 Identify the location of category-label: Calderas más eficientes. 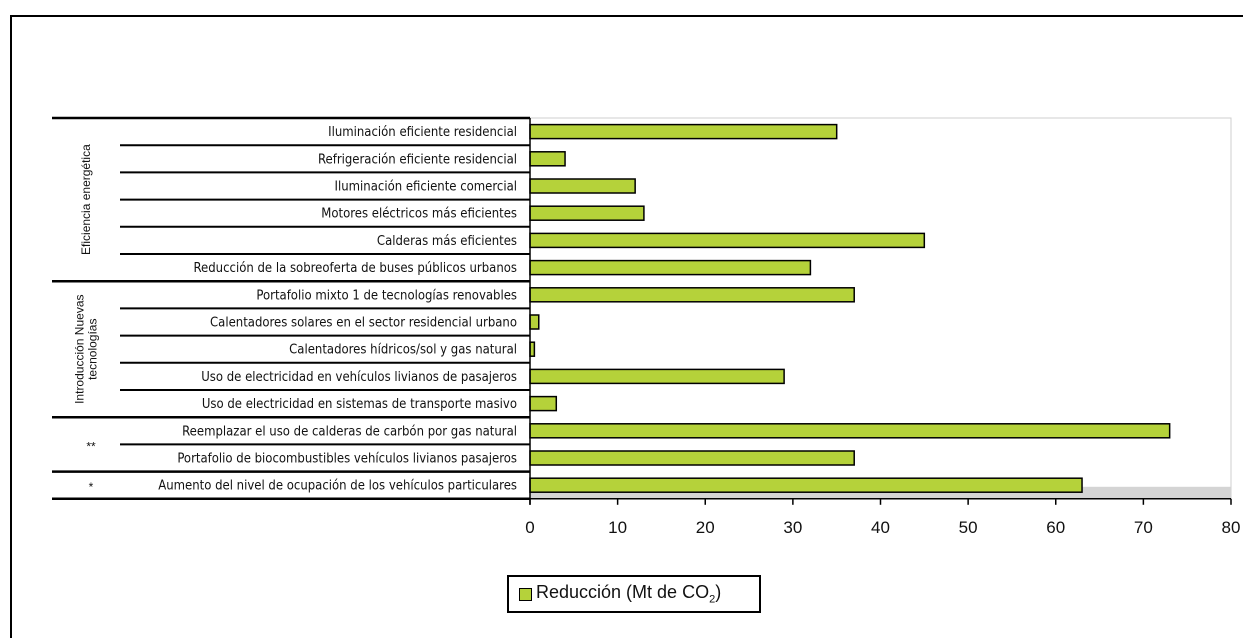
(447, 241).